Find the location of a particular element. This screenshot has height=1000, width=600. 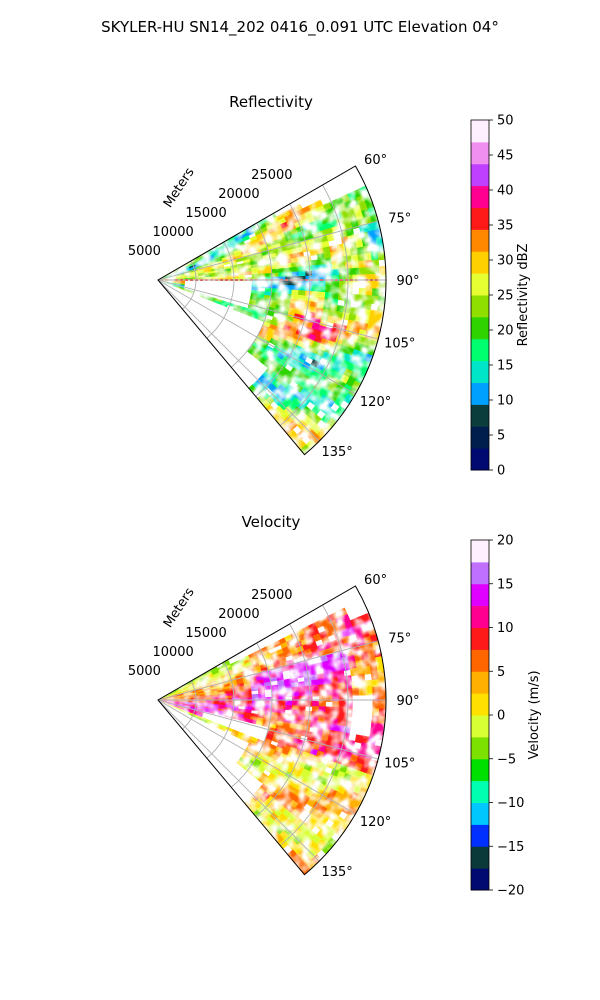

colorbar-tick-label: 45 is located at coordinates (505, 156).